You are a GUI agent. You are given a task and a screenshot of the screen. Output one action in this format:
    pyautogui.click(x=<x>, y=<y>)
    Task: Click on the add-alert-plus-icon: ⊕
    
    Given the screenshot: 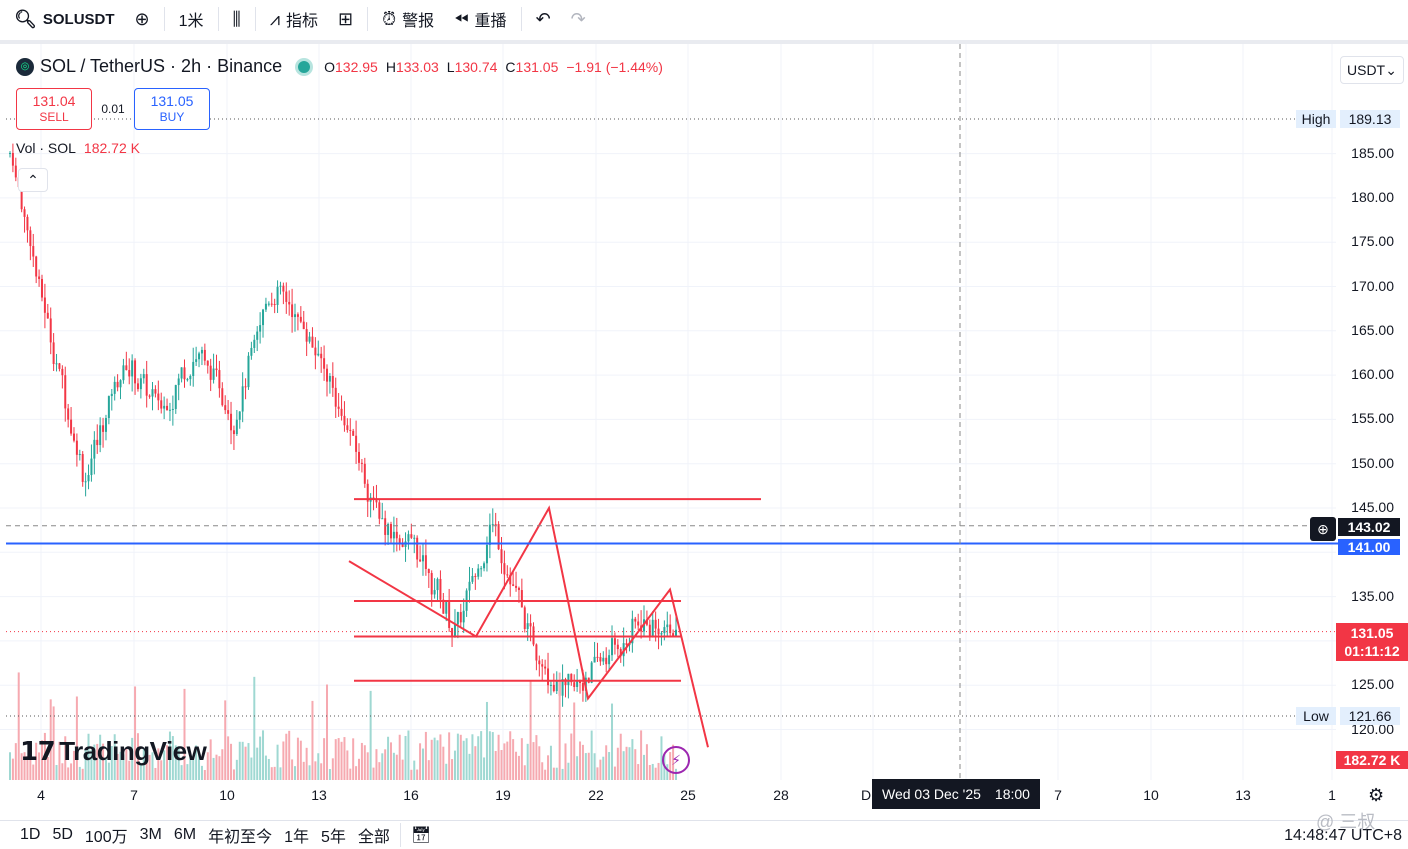 What is the action you would take?
    pyautogui.click(x=1323, y=529)
    